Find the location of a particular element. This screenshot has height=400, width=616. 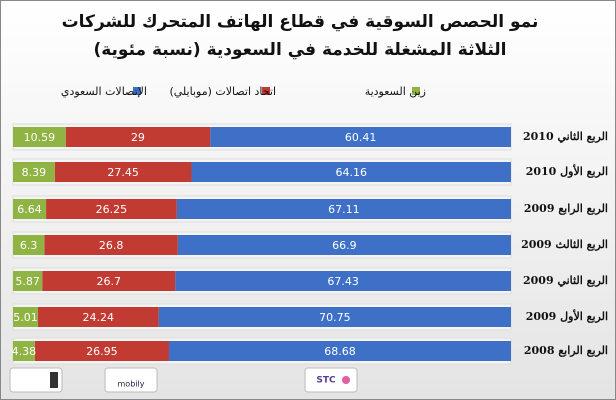

value-label: 26.95 is located at coordinates (102, 351).